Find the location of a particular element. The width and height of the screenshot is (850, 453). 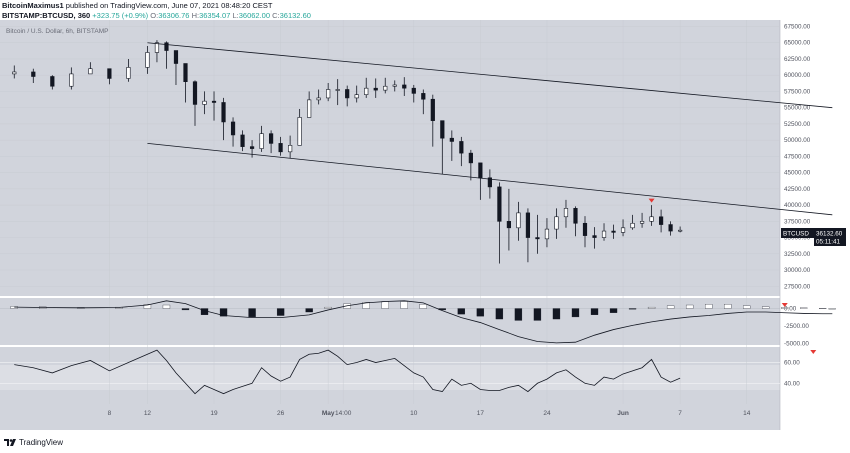

time-axis-bg is located at coordinates (390, 417).